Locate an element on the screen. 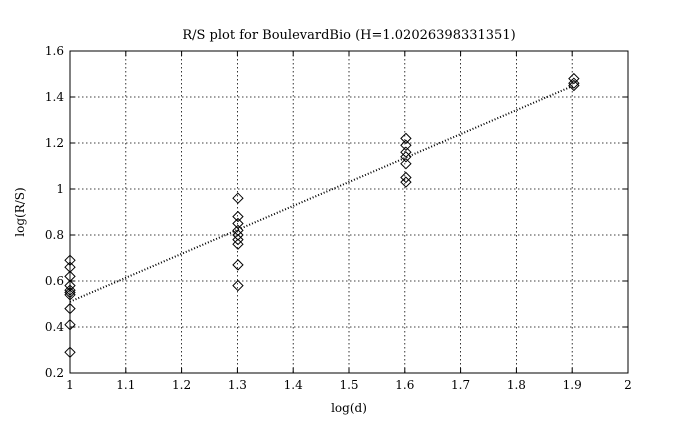  y-tick-label: 0.6 is located at coordinates (54, 281).